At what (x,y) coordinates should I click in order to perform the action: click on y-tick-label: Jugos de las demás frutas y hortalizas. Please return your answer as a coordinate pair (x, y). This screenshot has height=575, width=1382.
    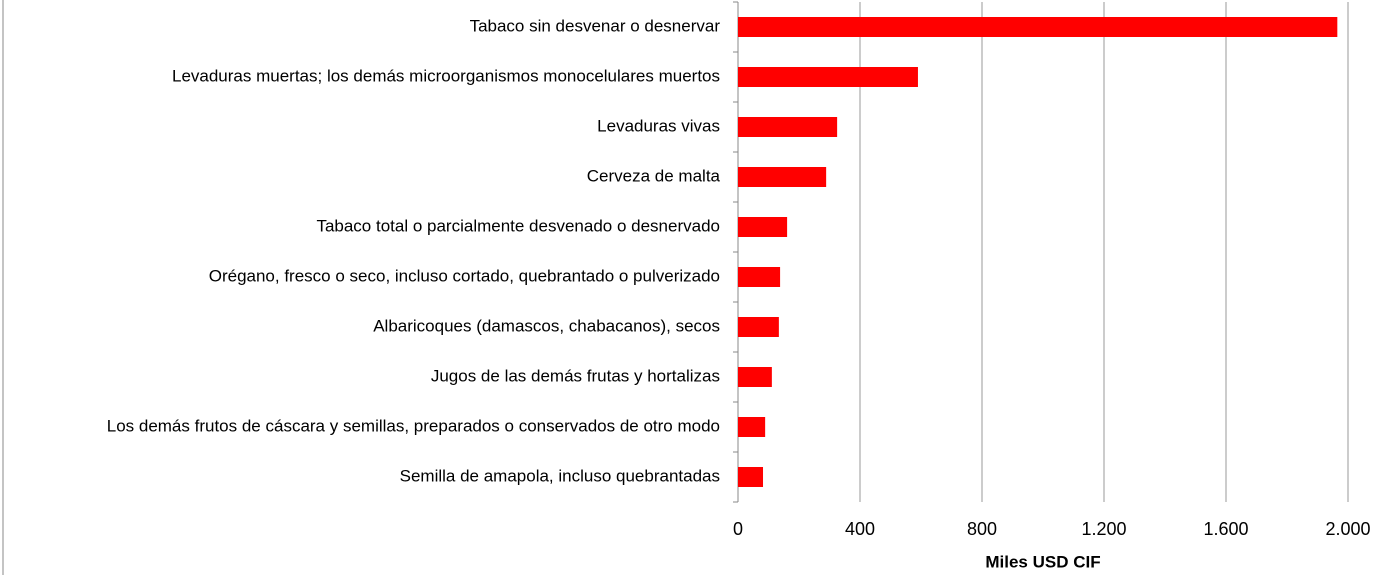
    Looking at the image, I should click on (575, 375).